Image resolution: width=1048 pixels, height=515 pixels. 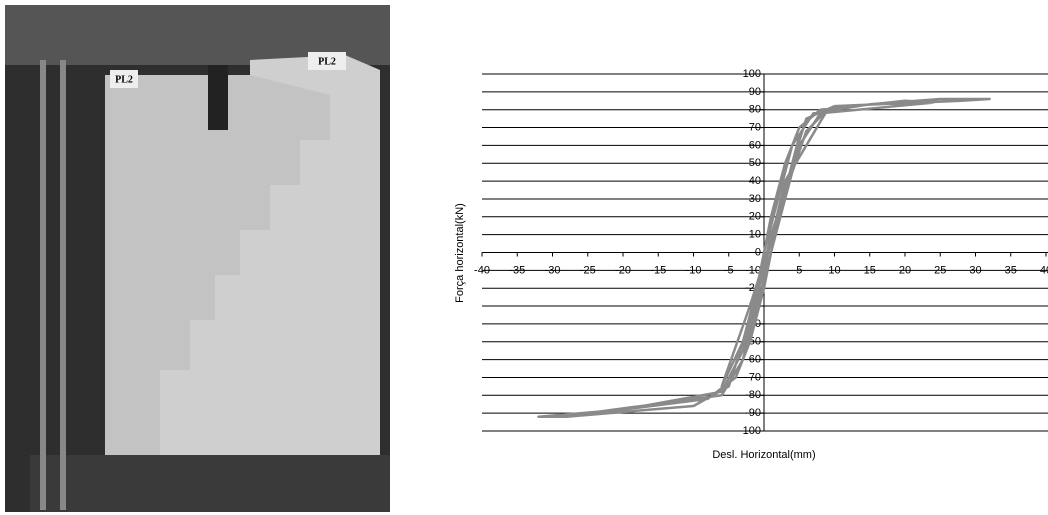 I want to click on y-tick-label: 30, so click(x=755, y=199).